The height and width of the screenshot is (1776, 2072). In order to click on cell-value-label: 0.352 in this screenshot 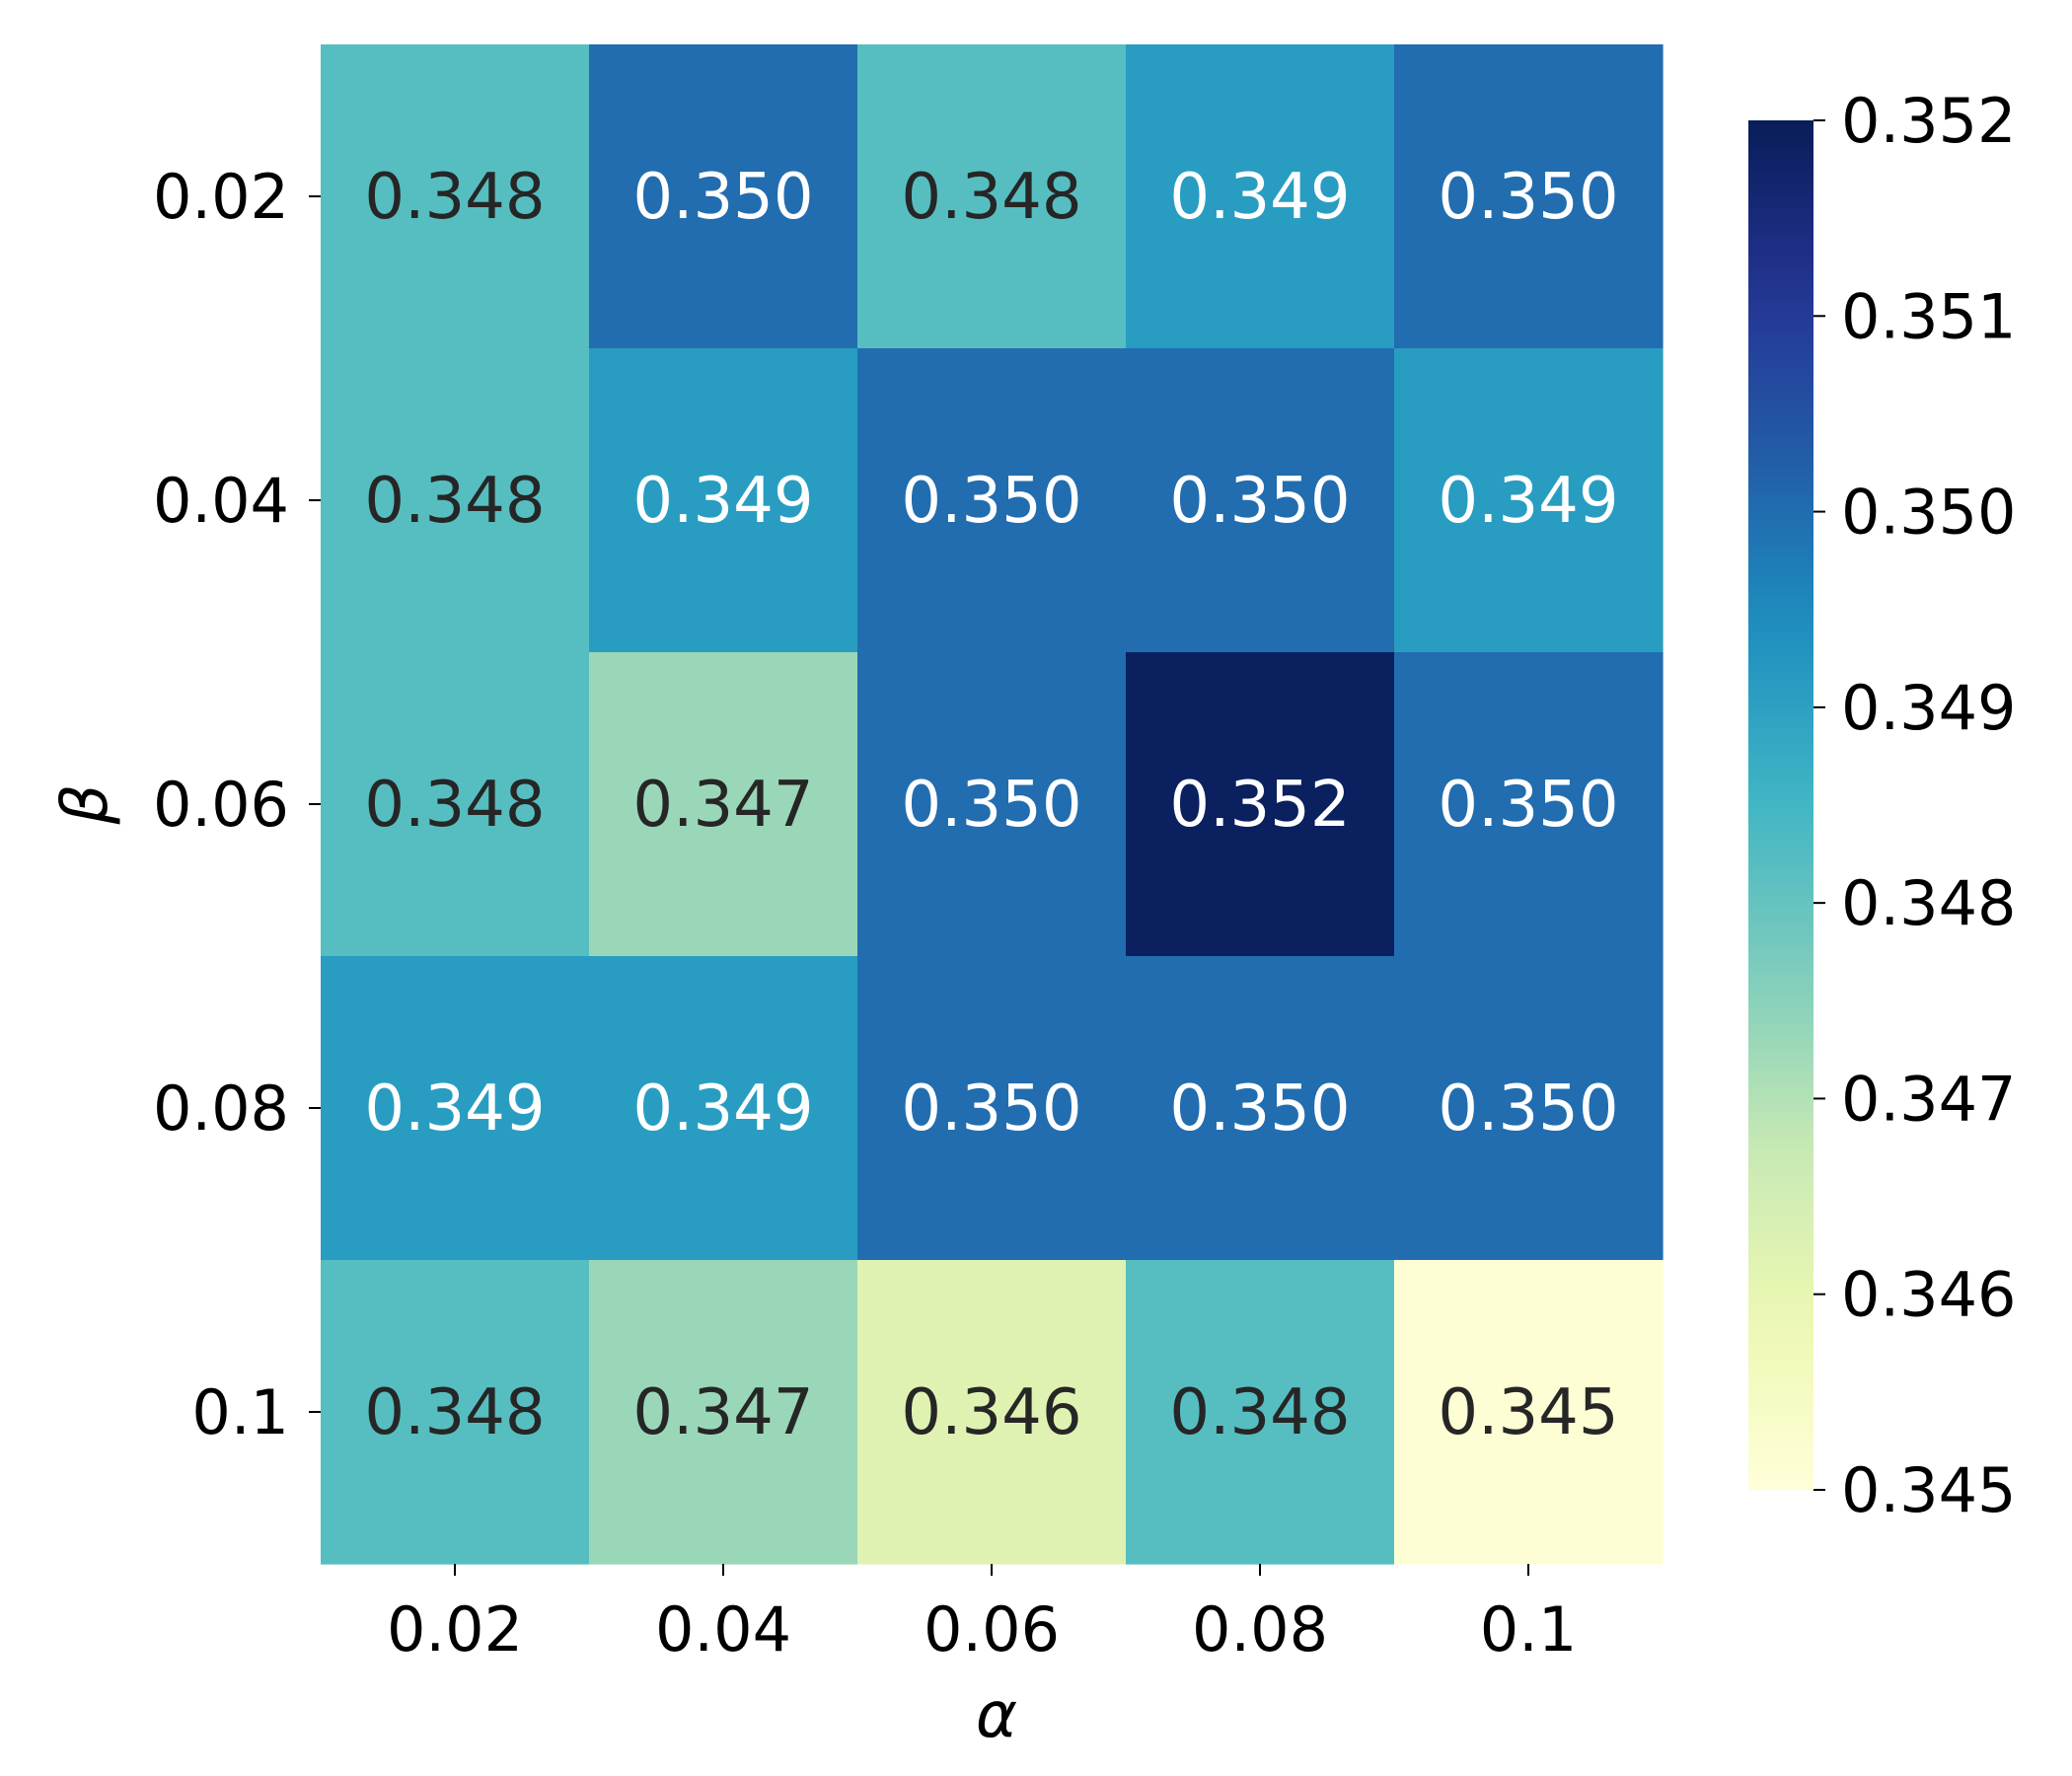, I will do `click(1260, 806)`.